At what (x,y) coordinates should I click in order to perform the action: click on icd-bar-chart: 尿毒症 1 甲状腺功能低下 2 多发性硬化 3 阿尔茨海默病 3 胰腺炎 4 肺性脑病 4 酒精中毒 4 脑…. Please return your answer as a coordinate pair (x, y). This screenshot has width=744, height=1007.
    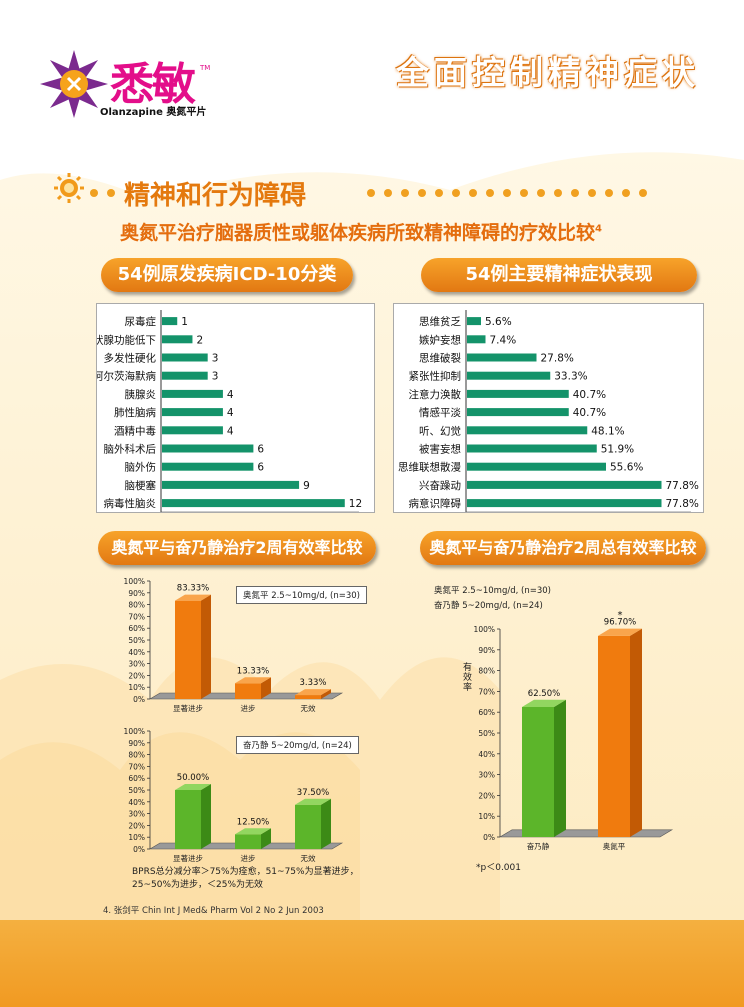
    Looking at the image, I should click on (222, 413).